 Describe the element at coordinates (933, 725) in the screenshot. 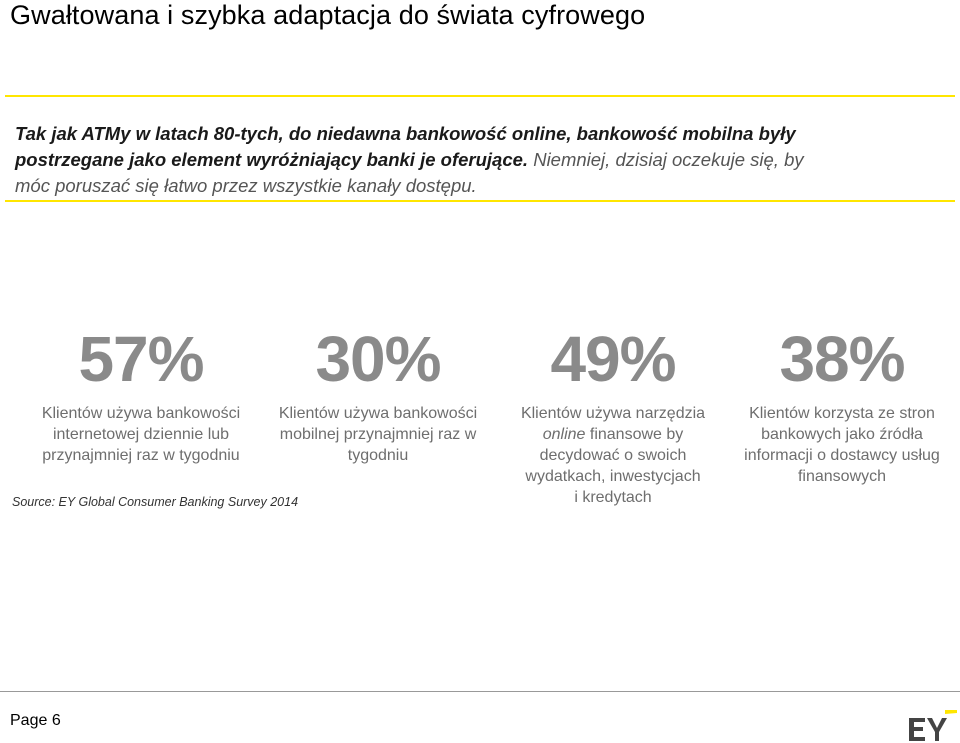

I see `ey-logo` at that location.